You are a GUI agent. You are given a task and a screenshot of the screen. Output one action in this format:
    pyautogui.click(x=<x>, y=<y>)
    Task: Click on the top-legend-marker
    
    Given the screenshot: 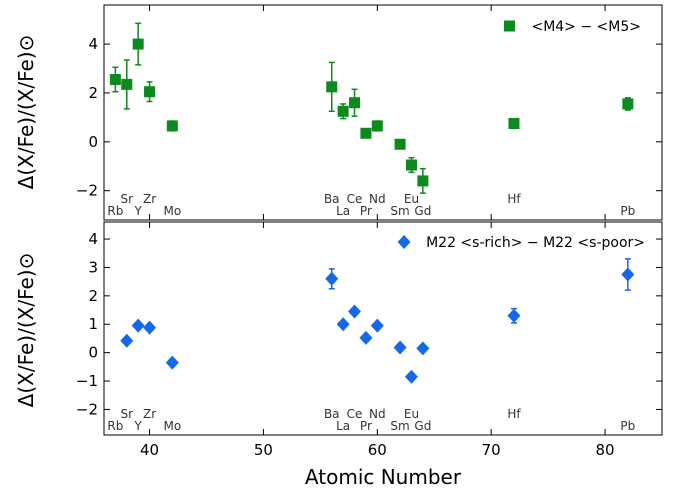 What is the action you would take?
    pyautogui.click(x=509, y=26)
    